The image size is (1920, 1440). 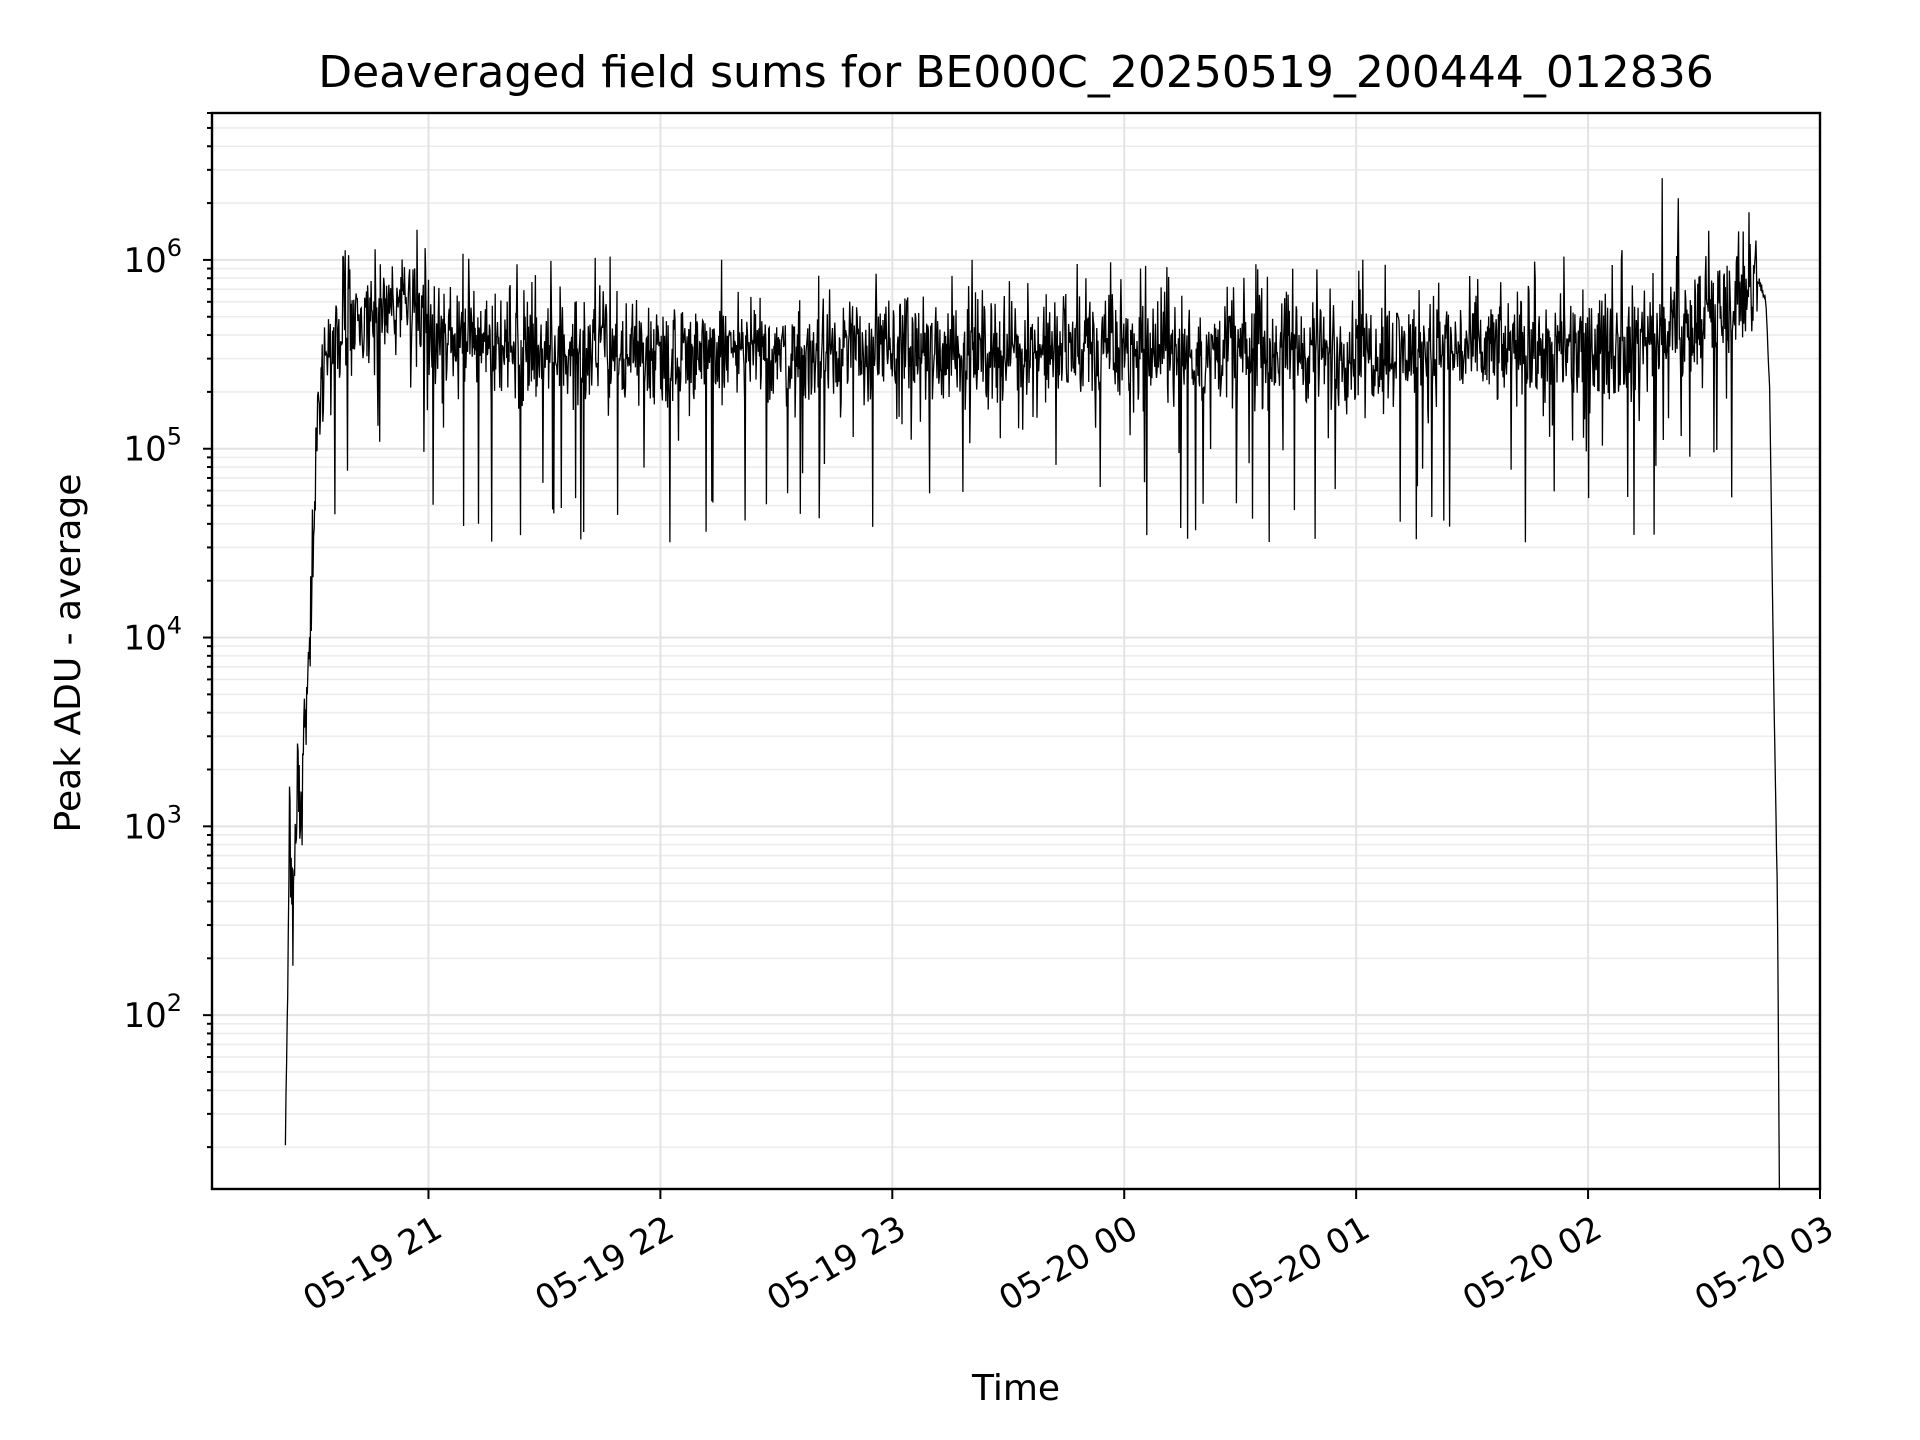 I want to click on x-tick-label: 05-19 21, so click(x=373, y=1263).